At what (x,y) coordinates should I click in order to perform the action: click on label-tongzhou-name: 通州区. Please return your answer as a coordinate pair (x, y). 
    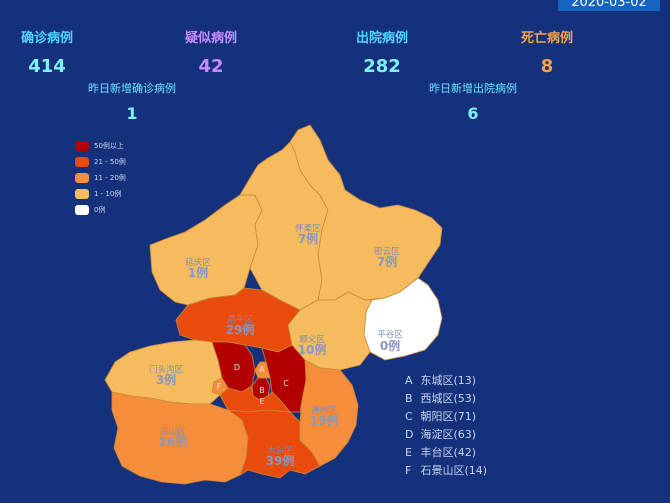
    Looking at the image, I should click on (324, 410).